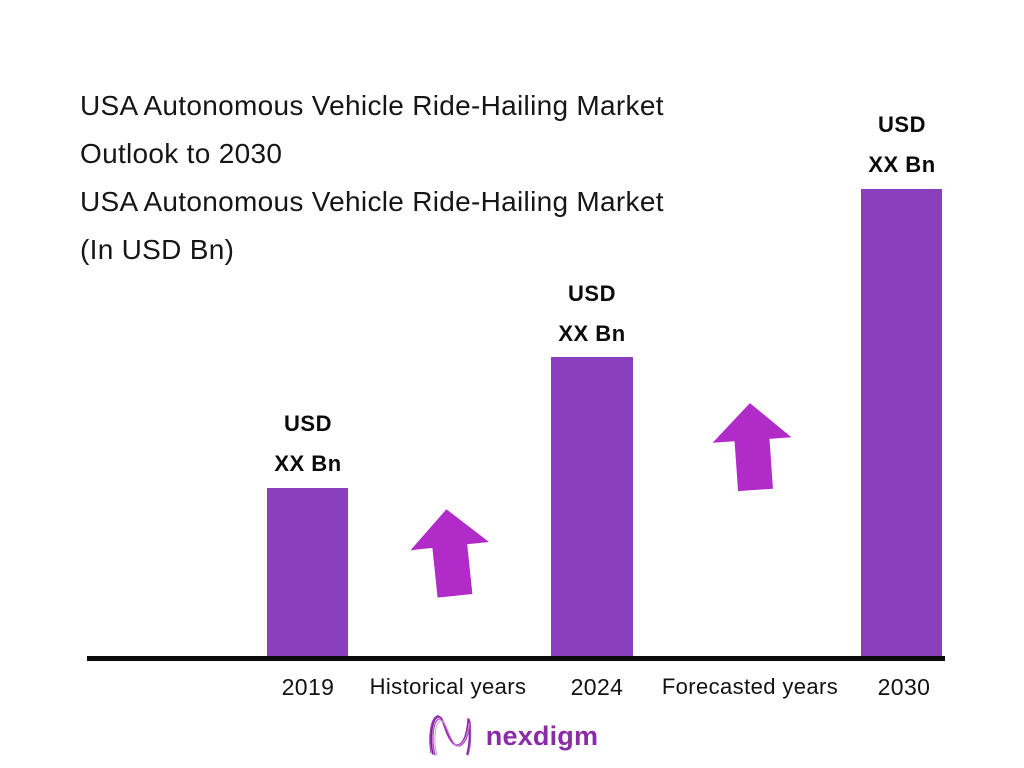  Describe the element at coordinates (592, 293) in the screenshot. I see `bar-value-2024-currency: USD` at that location.